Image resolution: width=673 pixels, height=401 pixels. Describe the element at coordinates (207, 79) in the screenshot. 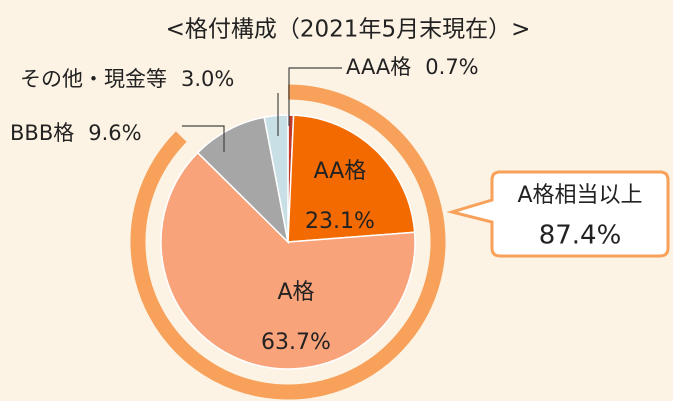

I see `value: 3.0%` at that location.